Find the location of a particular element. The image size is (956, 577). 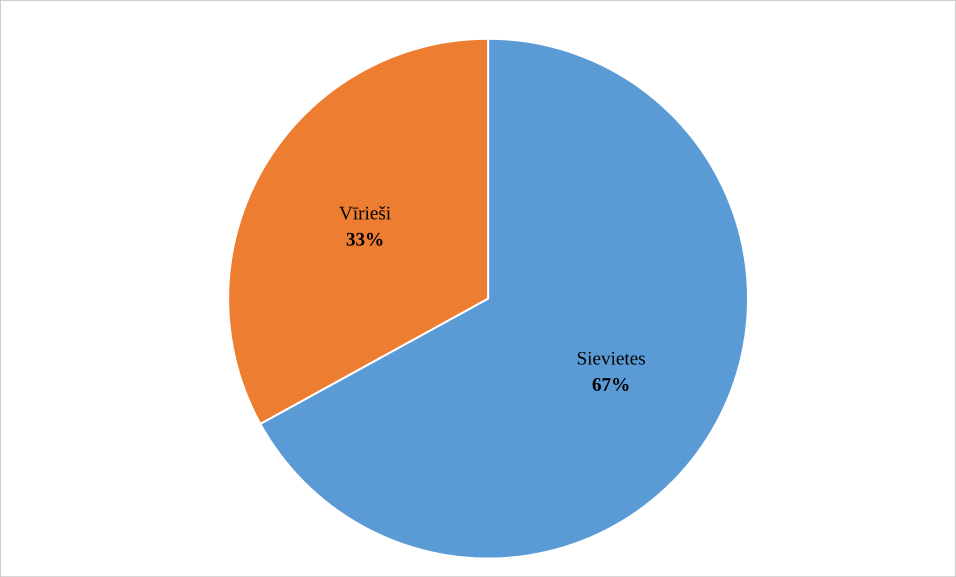

data-label: 67% is located at coordinates (610, 384).